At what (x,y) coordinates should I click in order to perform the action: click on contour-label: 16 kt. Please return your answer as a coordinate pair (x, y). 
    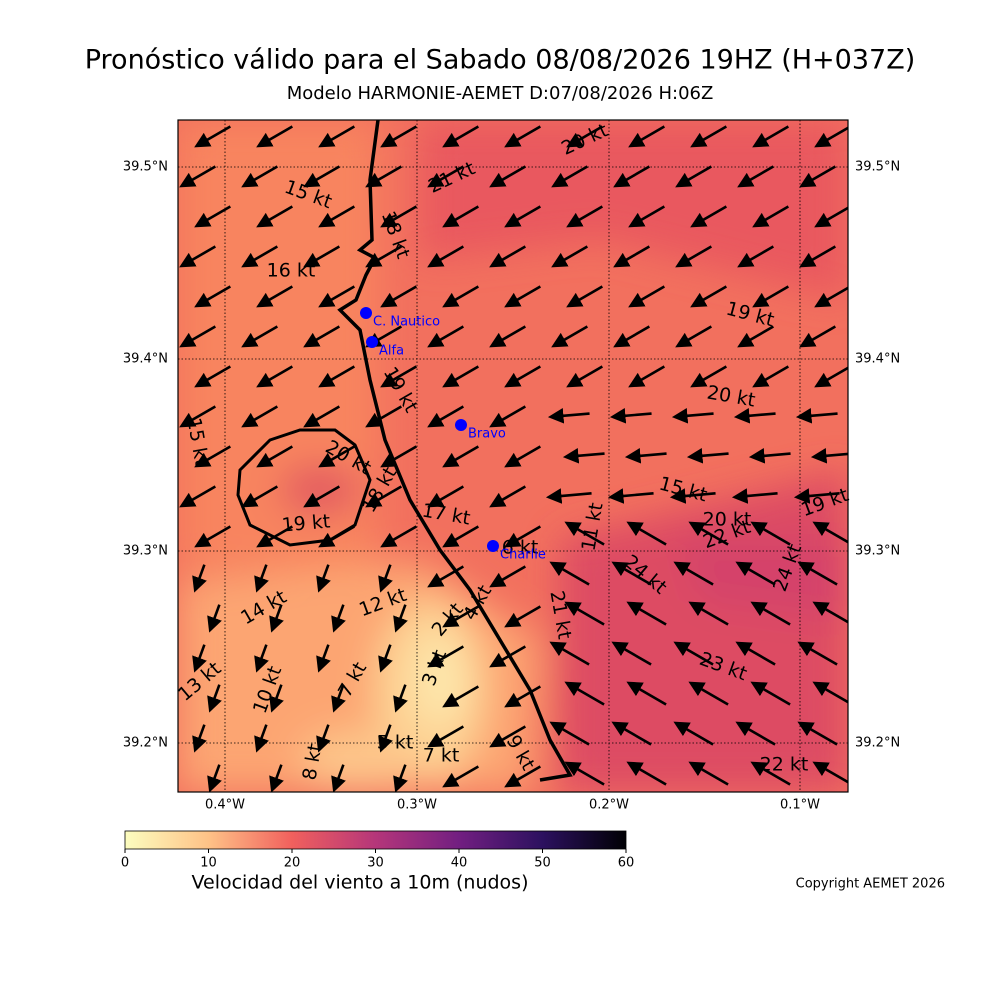
    Looking at the image, I should click on (291, 271).